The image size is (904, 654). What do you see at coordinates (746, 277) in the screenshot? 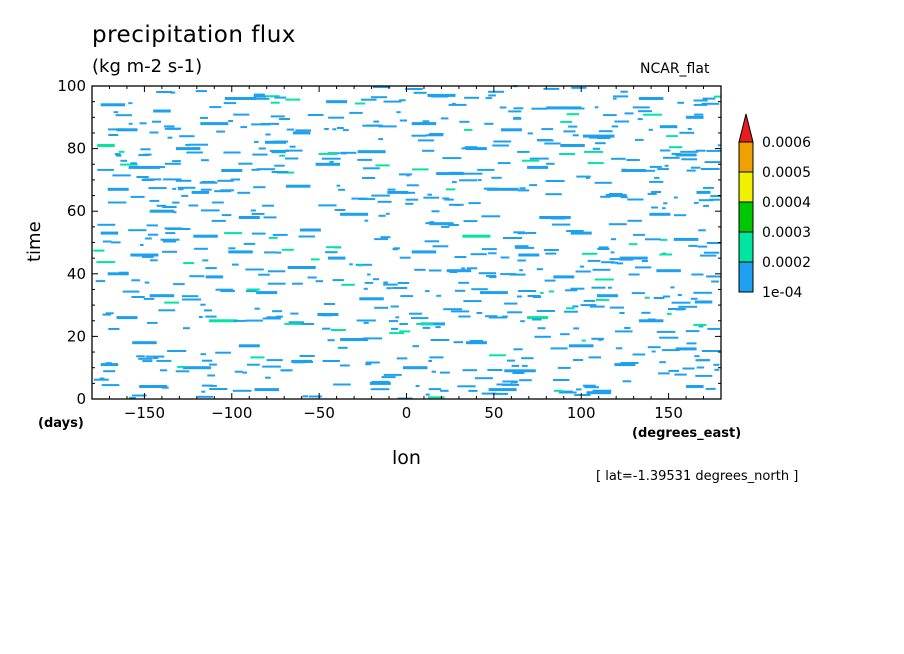
I see `colorbar-box` at bounding box center [746, 277].